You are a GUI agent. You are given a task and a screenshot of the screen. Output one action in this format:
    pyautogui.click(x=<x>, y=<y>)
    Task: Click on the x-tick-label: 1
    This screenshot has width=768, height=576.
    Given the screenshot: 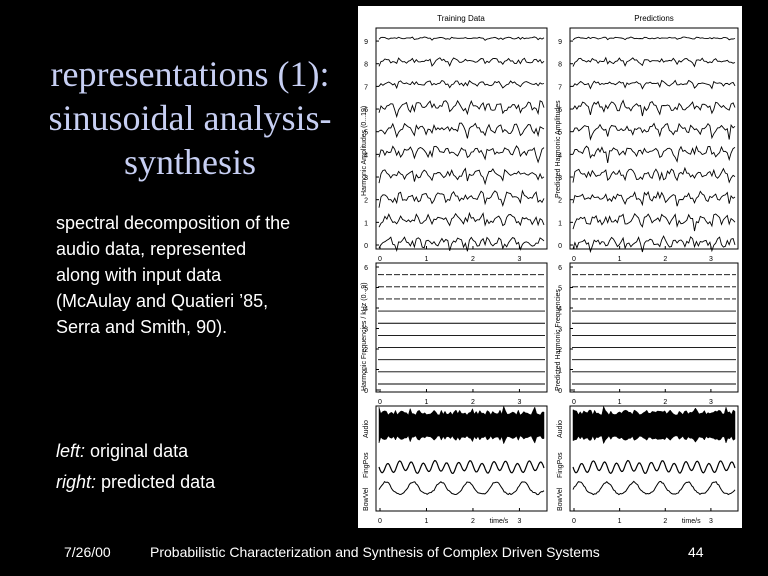 What is the action you would take?
    pyautogui.click(x=620, y=259)
    